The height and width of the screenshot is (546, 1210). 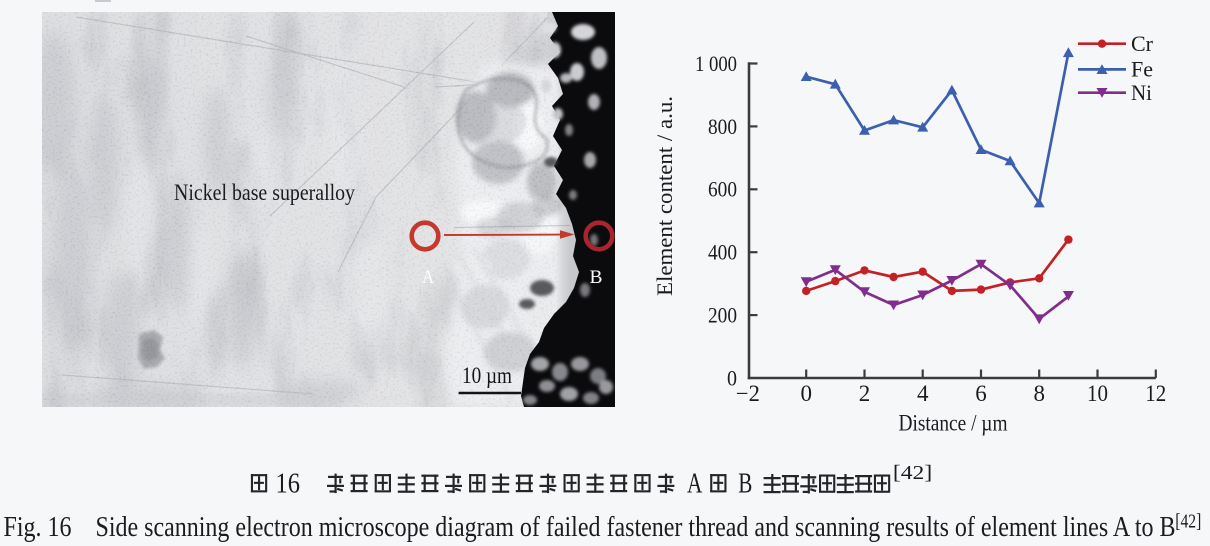 I want to click on svg-text: 8, so click(x=1039, y=393).